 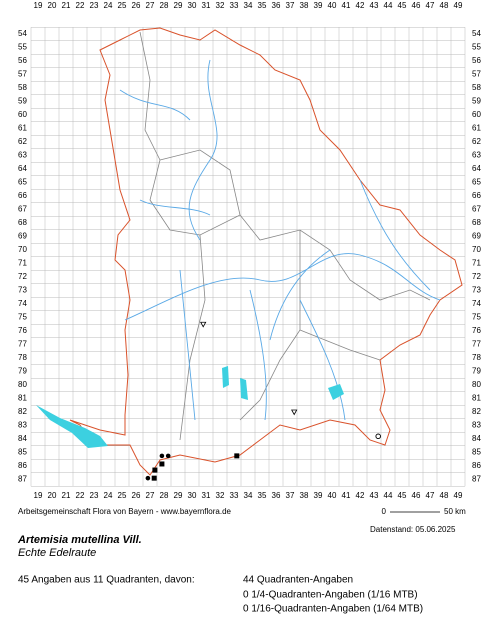 What do you see at coordinates (22, 465) in the screenshot?
I see `row-label: 86` at bounding box center [22, 465].